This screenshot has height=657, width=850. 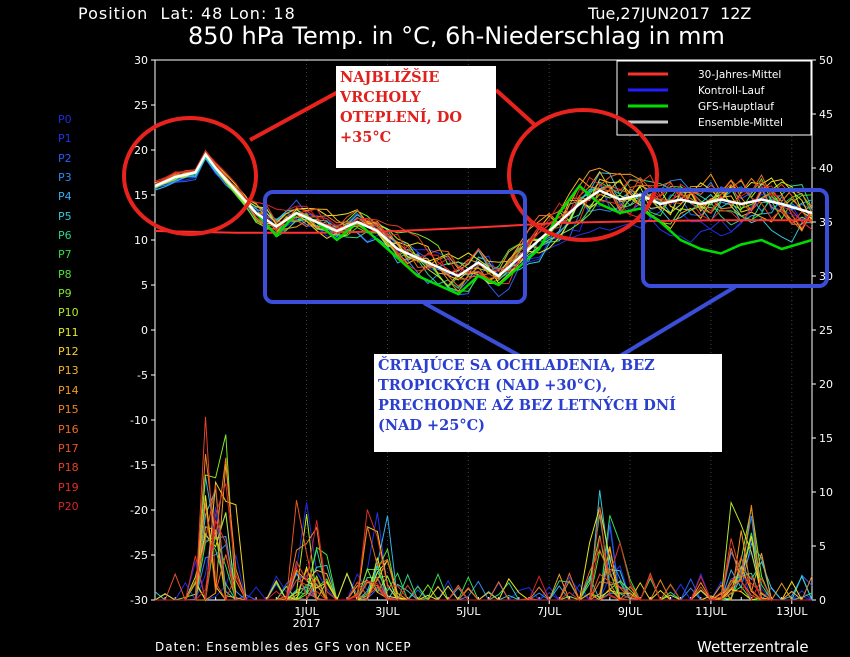 I want to click on member-label-p18: P18, so click(x=68, y=468).